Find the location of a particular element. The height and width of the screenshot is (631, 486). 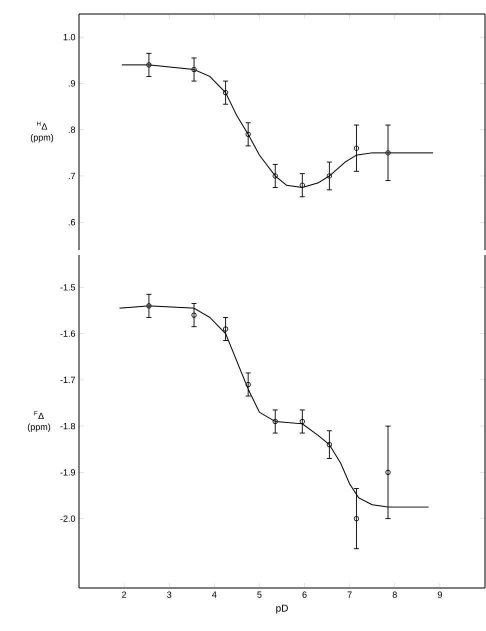

y-tick-label: -1.6 is located at coordinates (68, 333).